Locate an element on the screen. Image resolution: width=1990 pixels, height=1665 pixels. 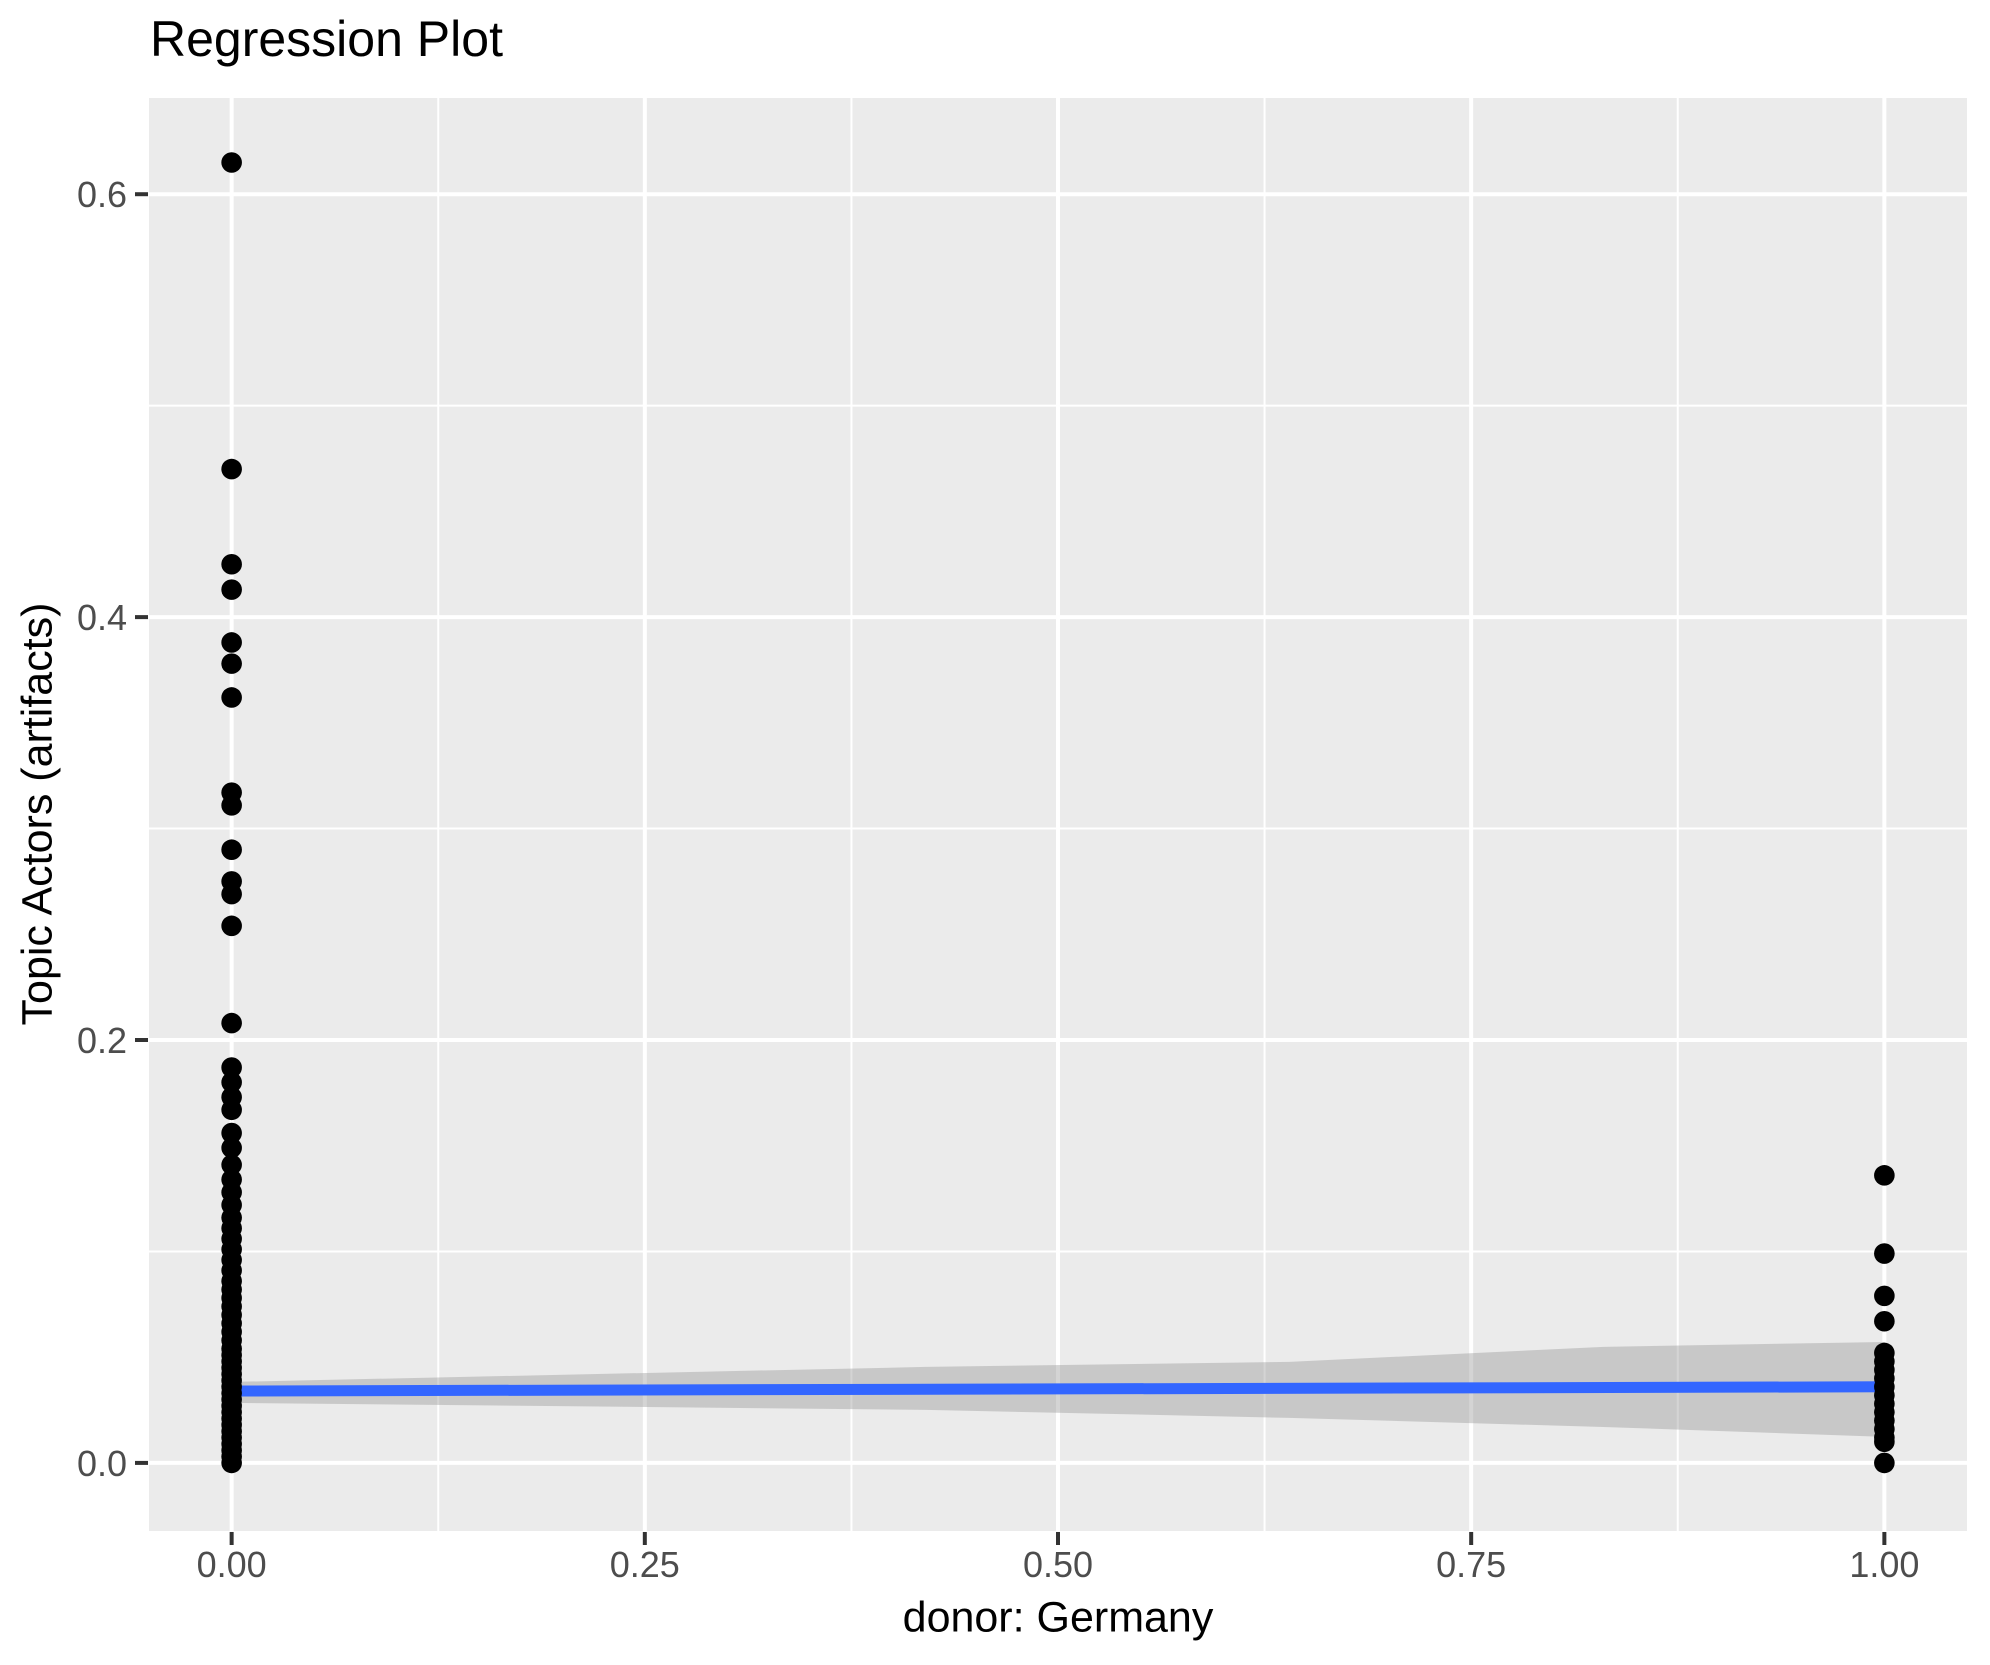
x-tick-label: 0.25 is located at coordinates (645, 1564).